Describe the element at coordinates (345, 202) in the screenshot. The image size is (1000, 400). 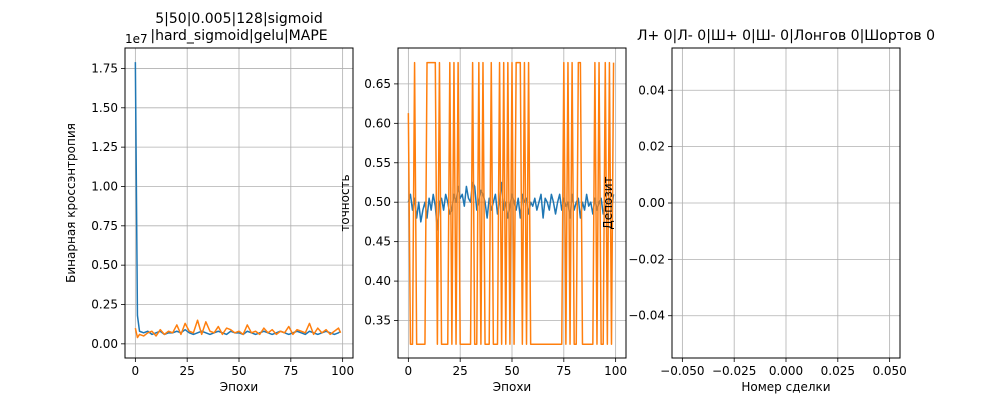
I see `y-axis-label: точность` at that location.